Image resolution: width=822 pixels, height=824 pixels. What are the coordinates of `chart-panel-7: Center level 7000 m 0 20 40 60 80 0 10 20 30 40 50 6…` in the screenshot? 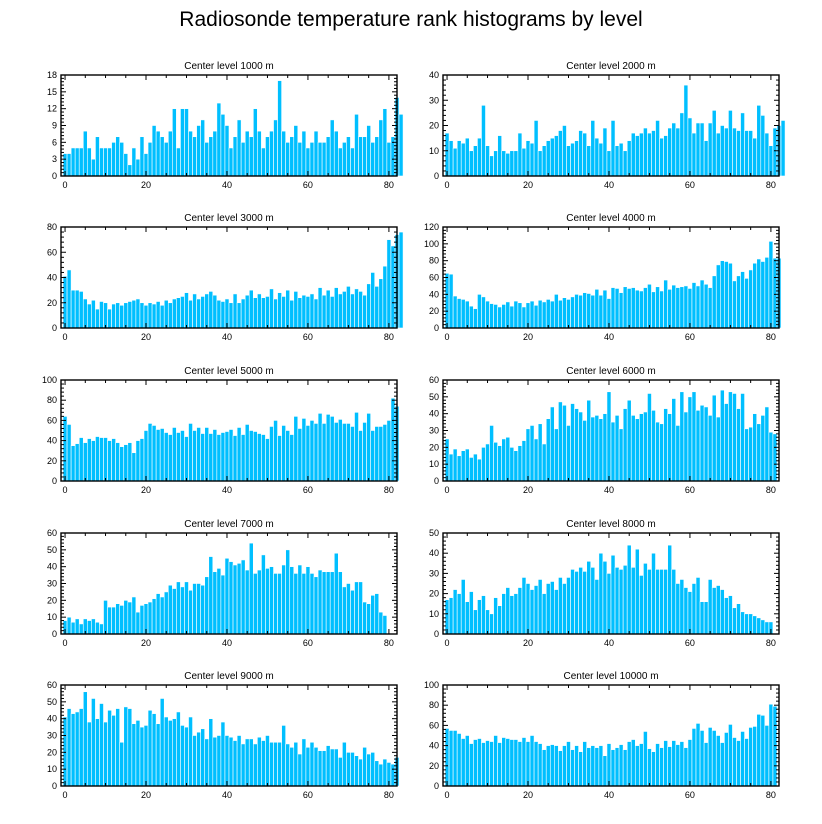 It's located at (222, 583).